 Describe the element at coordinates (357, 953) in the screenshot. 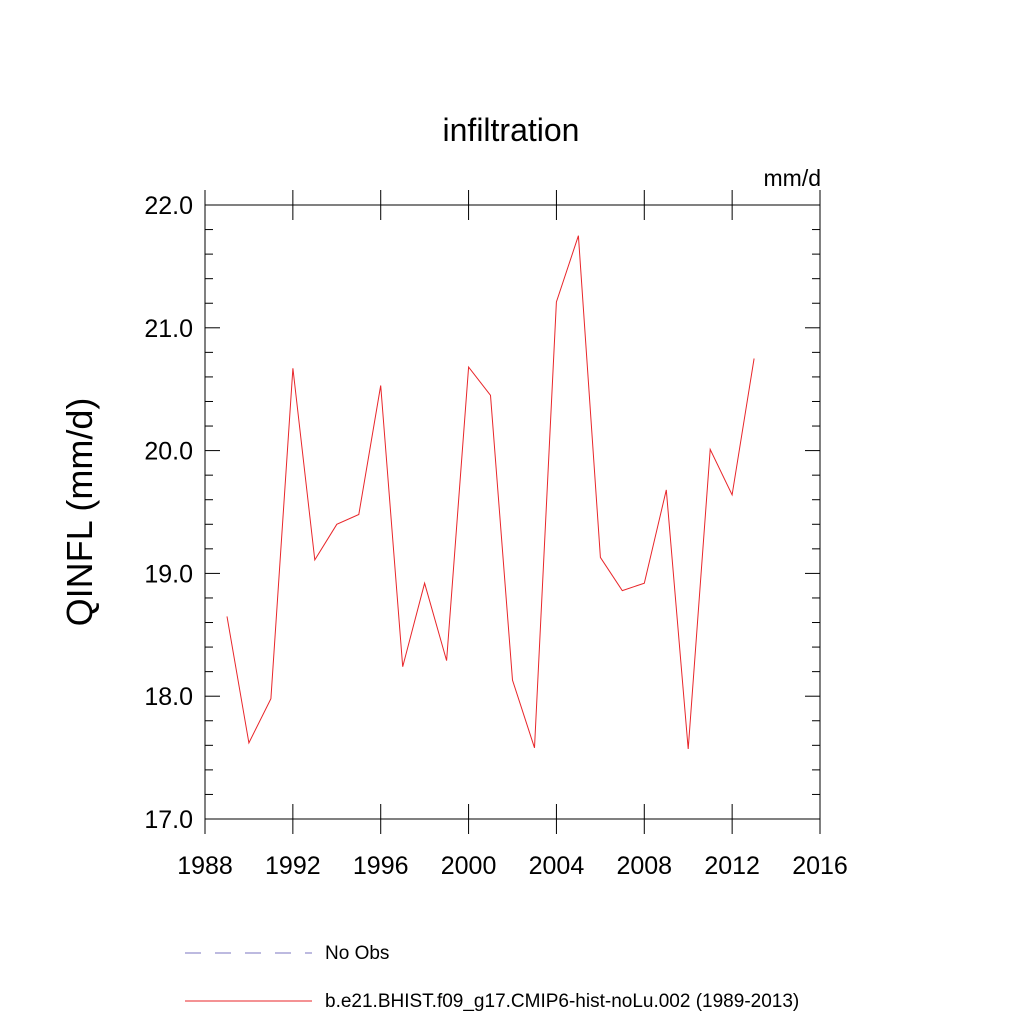

I see `legend-label-no-obs: No Obs` at that location.